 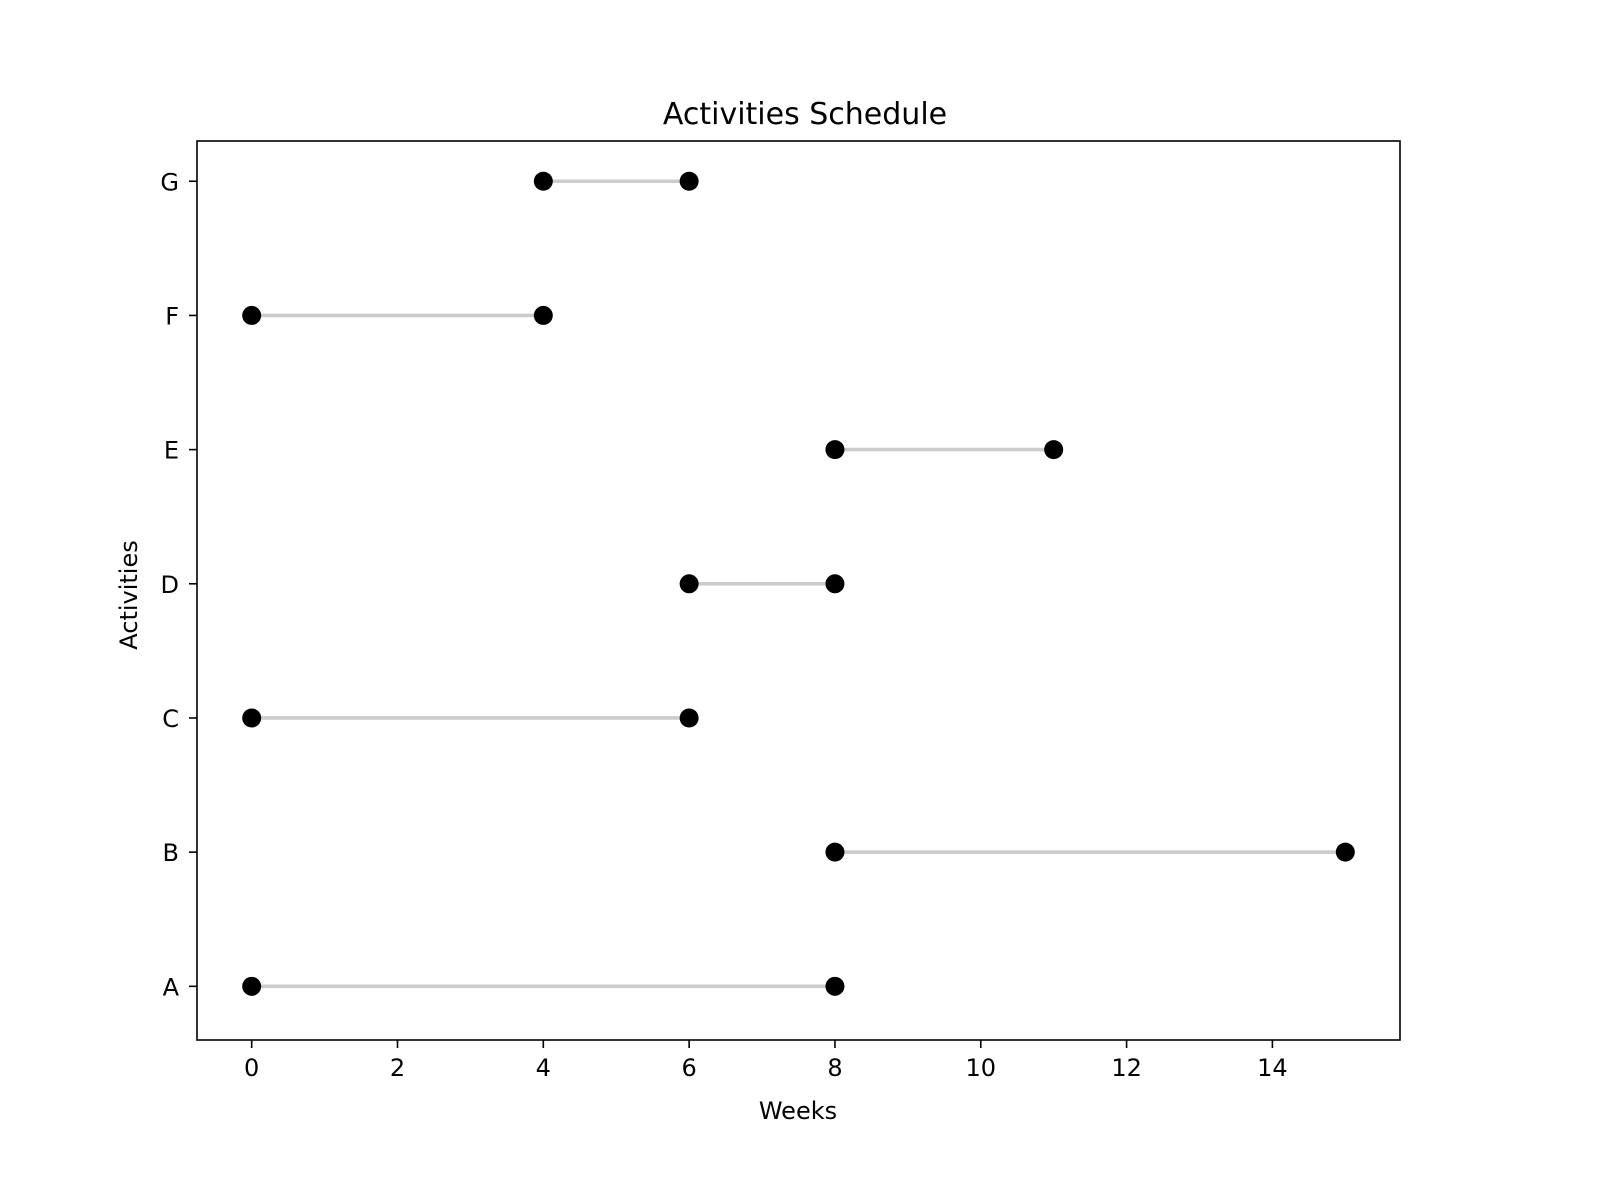 What do you see at coordinates (689, 181) in the screenshot?
I see `end-point-g` at bounding box center [689, 181].